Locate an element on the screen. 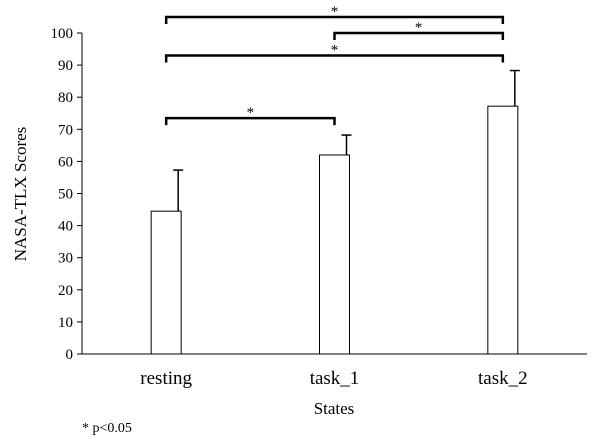 The height and width of the screenshot is (442, 600). x-axis: resting task_1 task_2 is located at coordinates (334, 371).